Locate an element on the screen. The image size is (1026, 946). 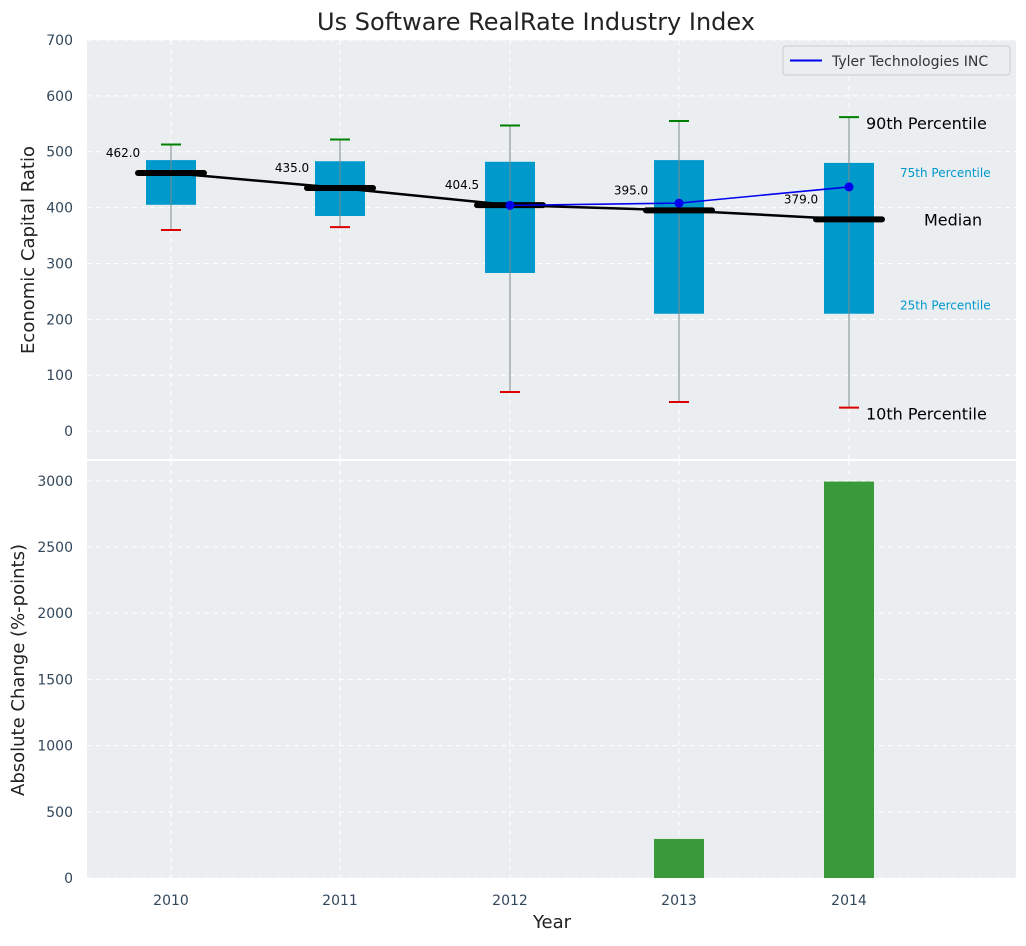
top-y-tick-label: 400 is located at coordinates (59, 209).